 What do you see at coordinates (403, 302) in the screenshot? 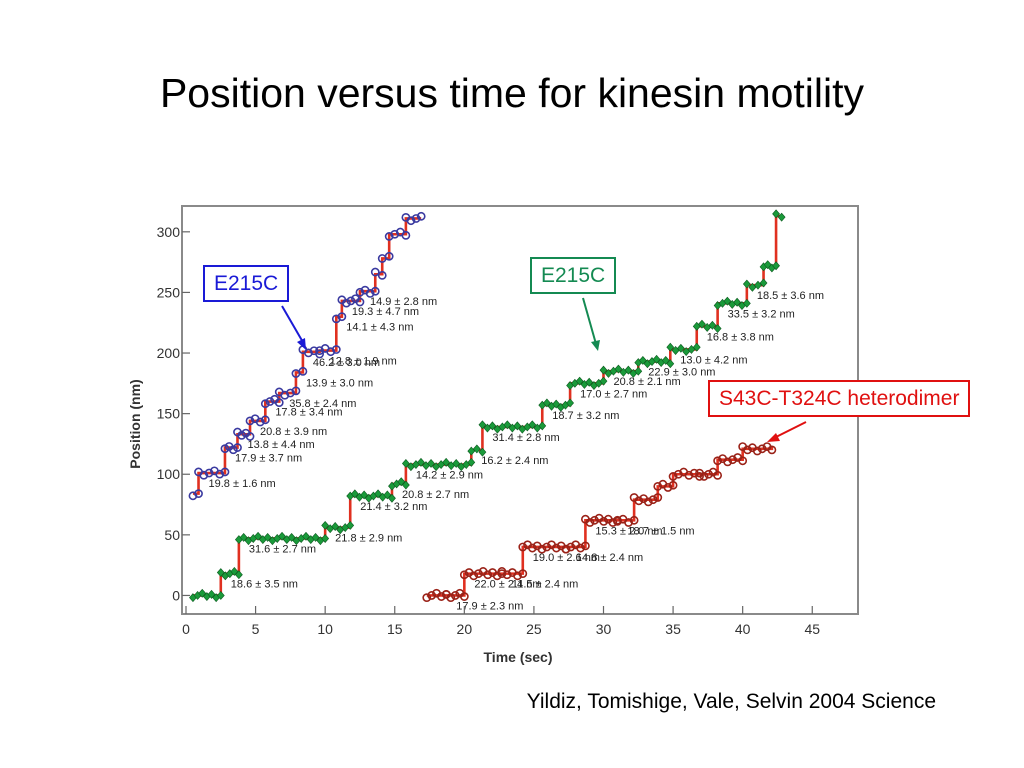
I see `series-0-step-label: 14.9 ± 2.8 nm` at bounding box center [403, 302].